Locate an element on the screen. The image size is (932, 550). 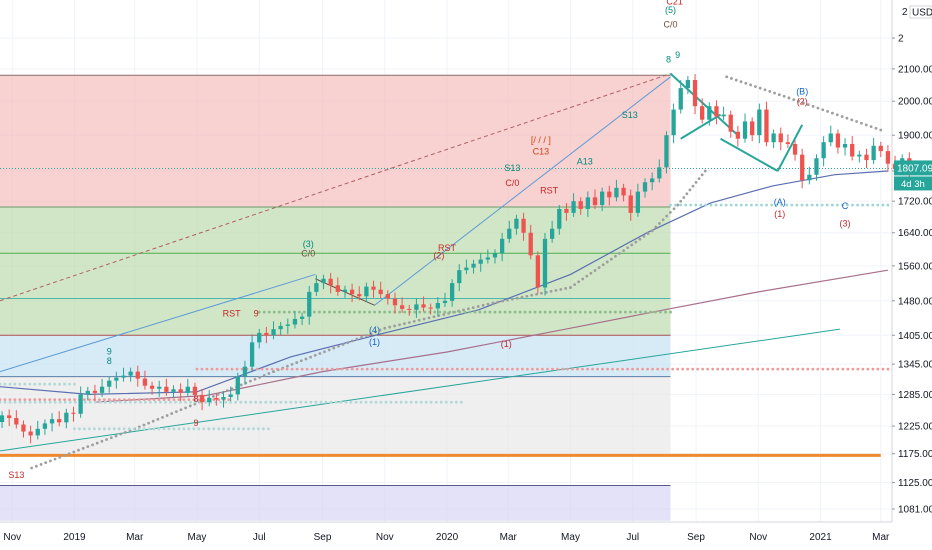
time-tick-label: Jul is located at coordinates (259, 537).